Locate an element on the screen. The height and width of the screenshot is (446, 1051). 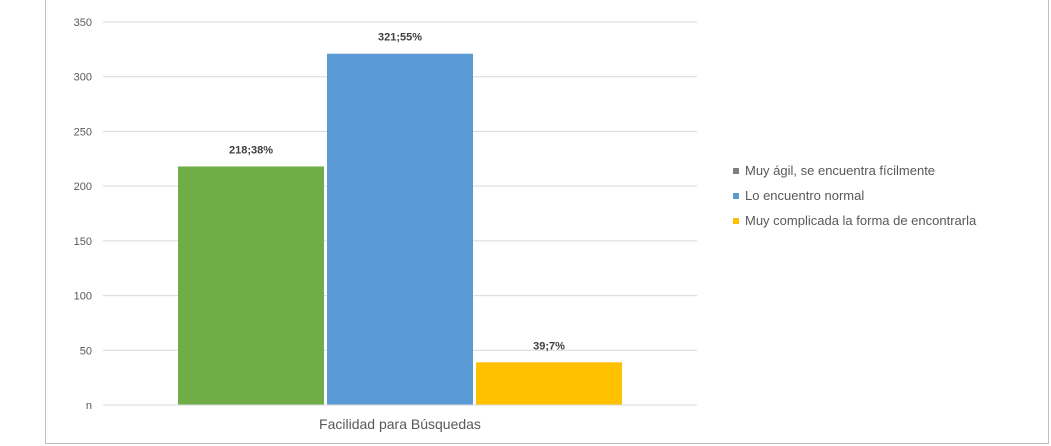
legend-item-normal: Lo encuentro normal is located at coordinates (854, 195).